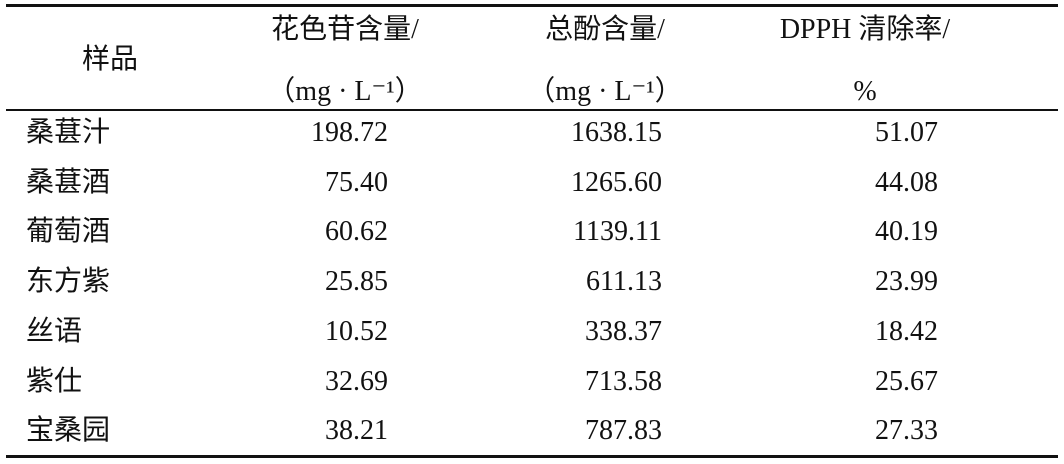 This screenshot has width=1064, height=464. What do you see at coordinates (906, 232) in the screenshot?
I see `value-cell: 40.19` at bounding box center [906, 232].